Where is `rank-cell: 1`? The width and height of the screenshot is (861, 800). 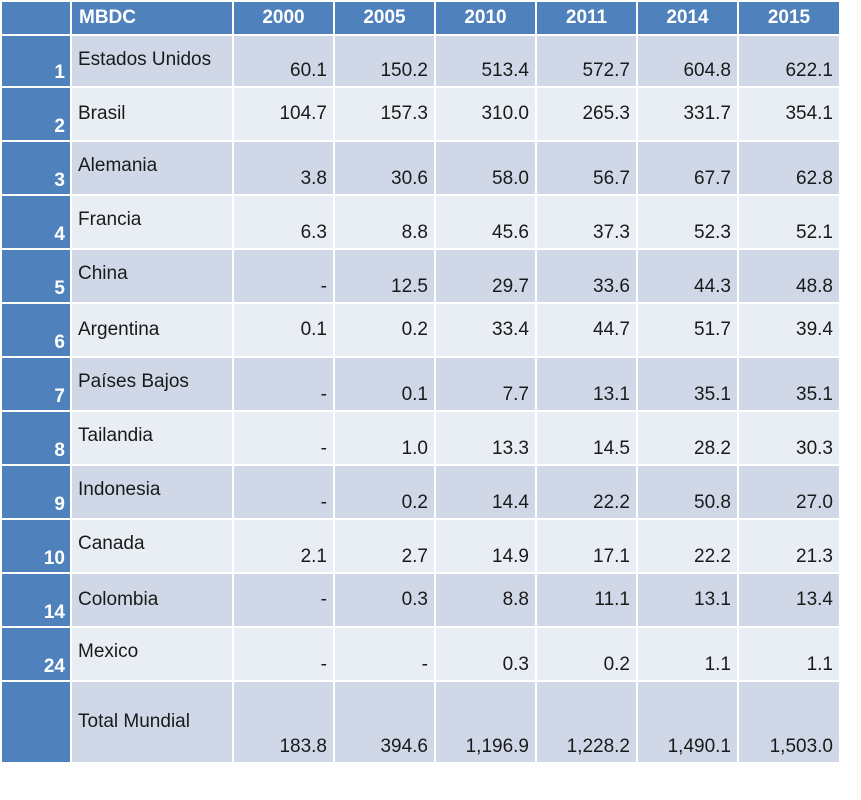 rank-cell: 1 is located at coordinates (36, 61).